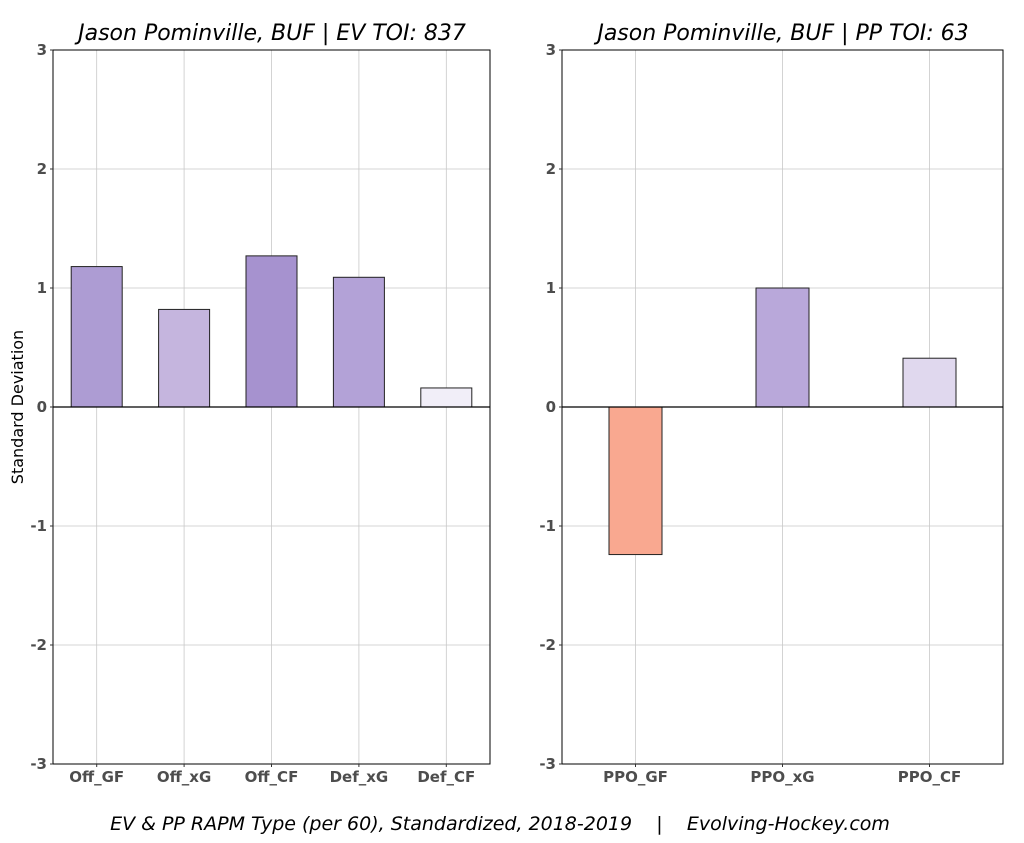  Describe the element at coordinates (358, 342) in the screenshot. I see `bar-def-xg` at that location.